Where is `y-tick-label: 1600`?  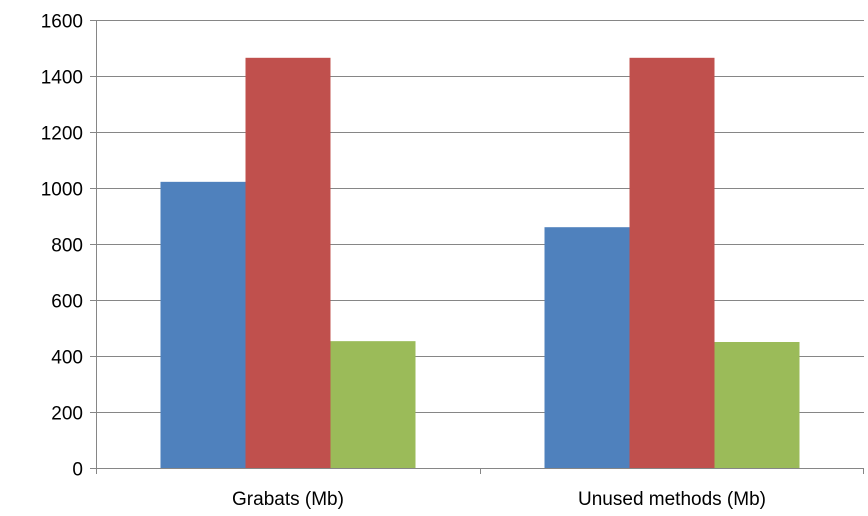 y-tick-label: 1600 is located at coordinates (62, 22).